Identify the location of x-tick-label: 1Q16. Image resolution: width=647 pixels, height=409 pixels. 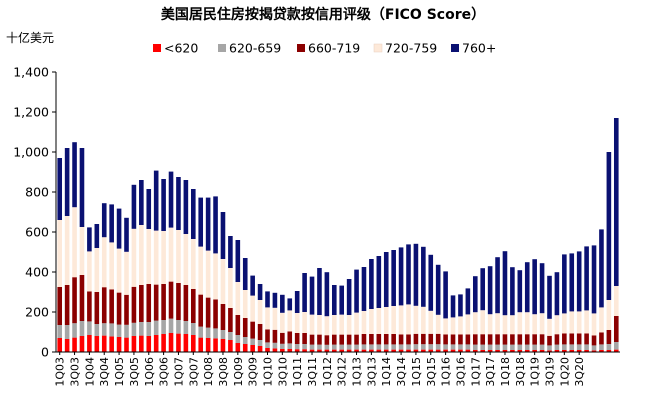
(446, 372).